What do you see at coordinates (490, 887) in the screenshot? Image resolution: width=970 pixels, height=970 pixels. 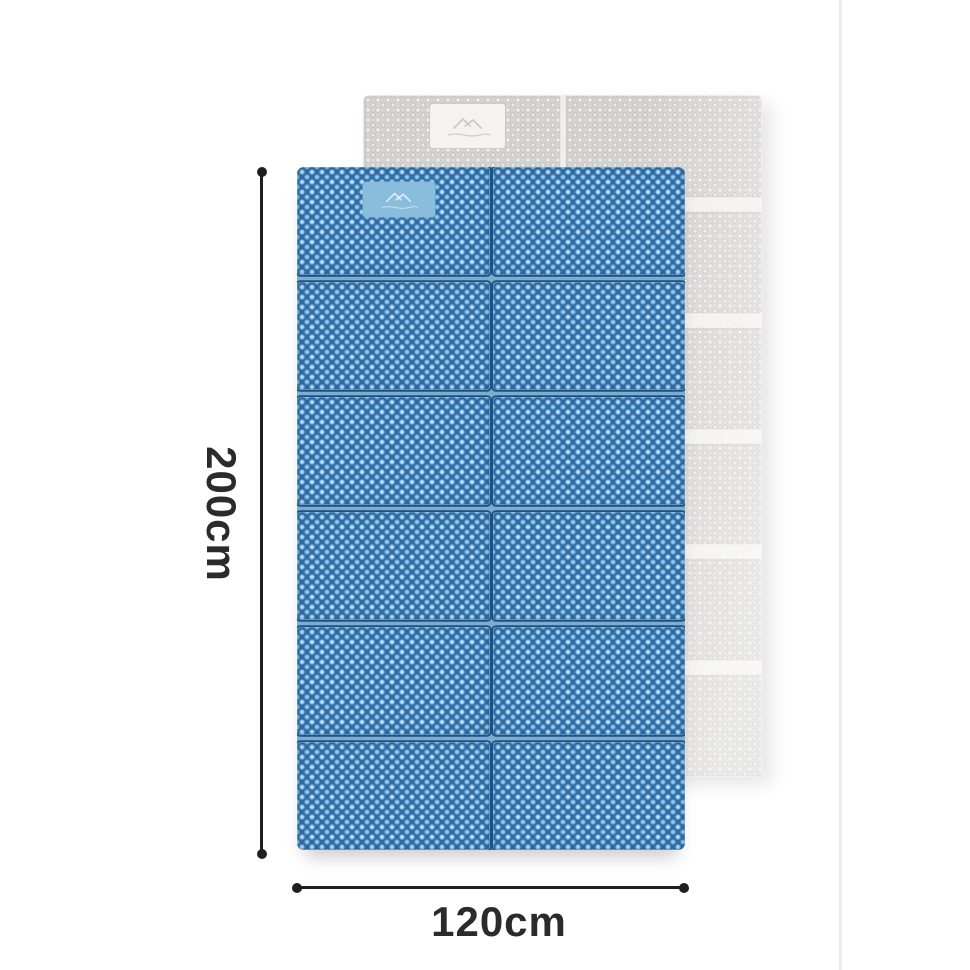 I see `width-dimension-line` at bounding box center [490, 887].